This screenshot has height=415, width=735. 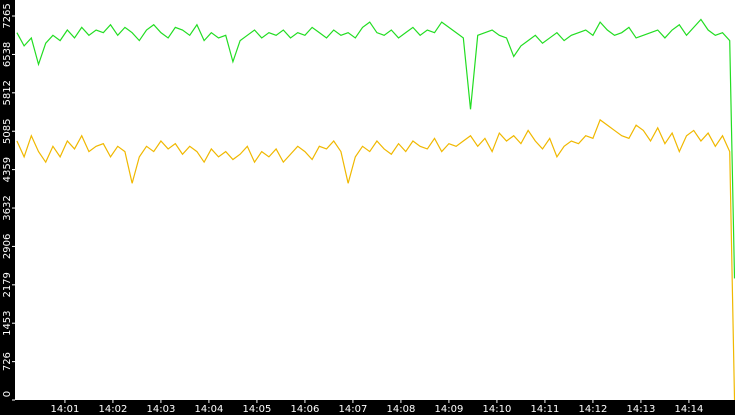 What do you see at coordinates (305, 409) in the screenshot?
I see `x-tick-label: 14:06` at bounding box center [305, 409].